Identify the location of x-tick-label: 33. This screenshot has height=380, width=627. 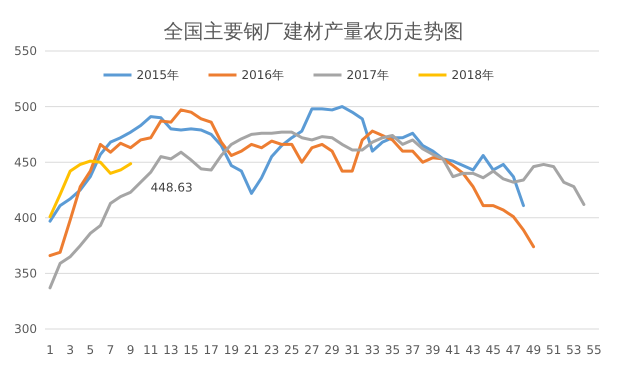
(372, 350).